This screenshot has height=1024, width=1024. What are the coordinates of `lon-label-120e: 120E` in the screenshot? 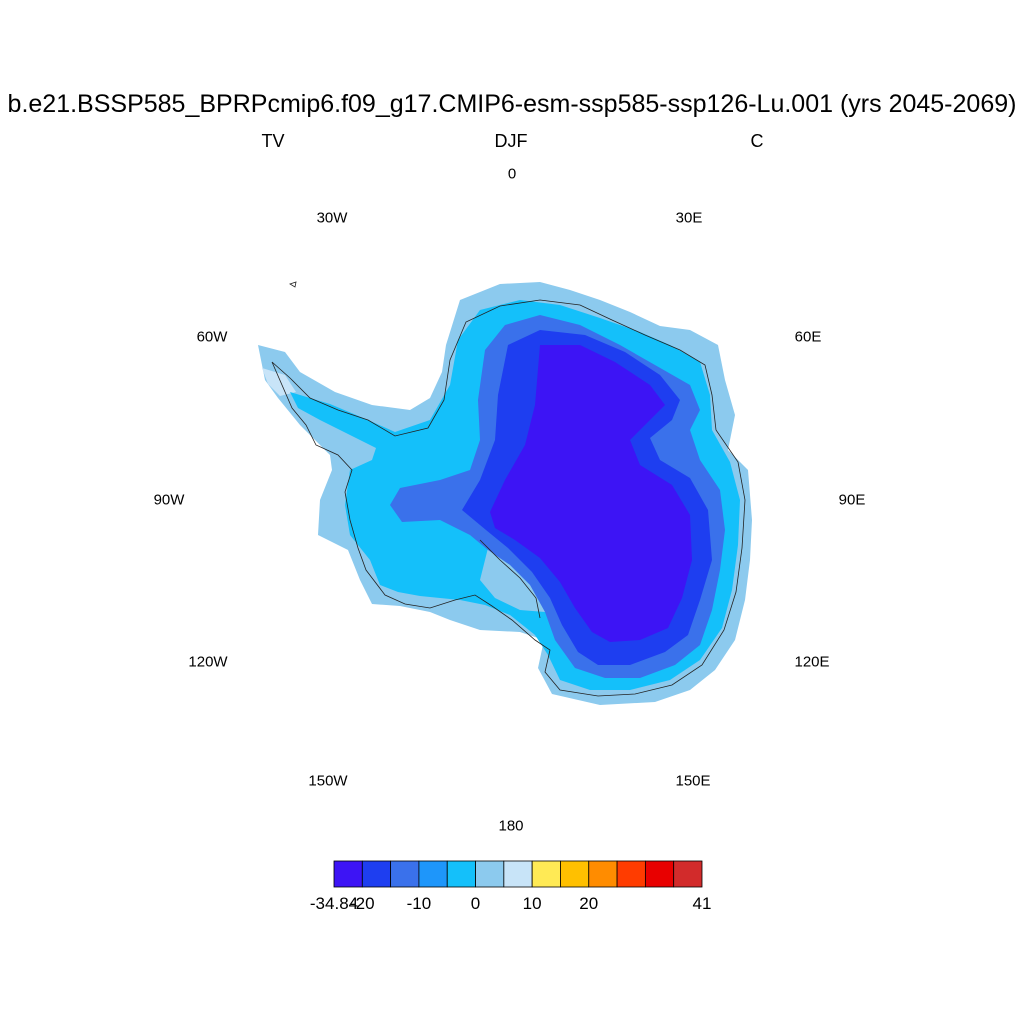 It's located at (812, 662).